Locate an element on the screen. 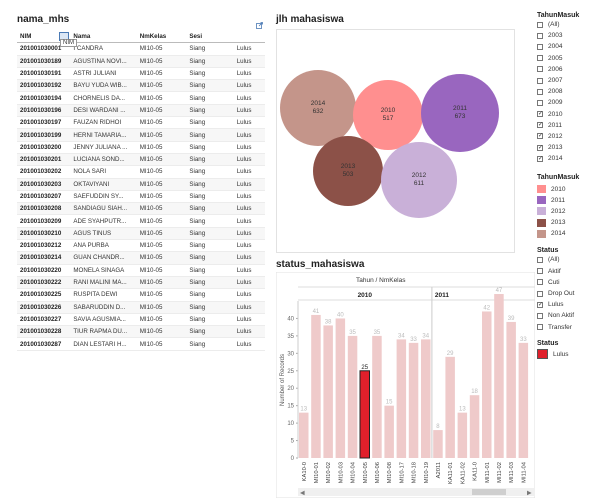 Image resolution: width=595 pixels, height=498 pixels. scroll-right-icon: ▶ is located at coordinates (529, 493).